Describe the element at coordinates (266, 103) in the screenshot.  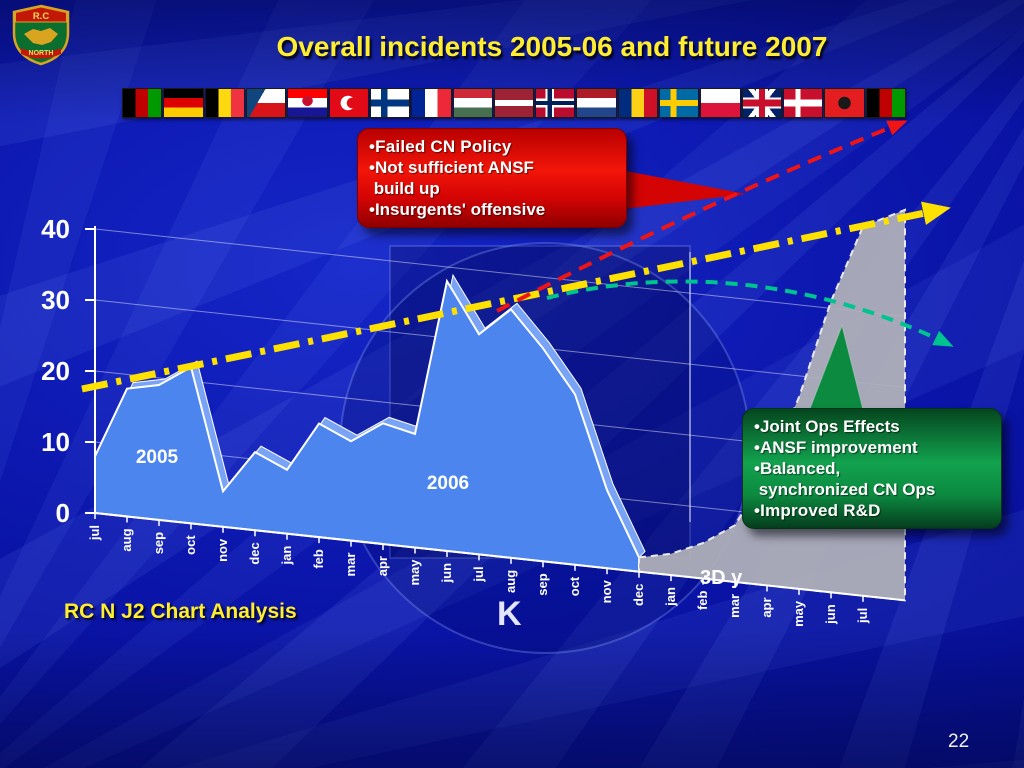
I see `flag-czech-republic` at that location.